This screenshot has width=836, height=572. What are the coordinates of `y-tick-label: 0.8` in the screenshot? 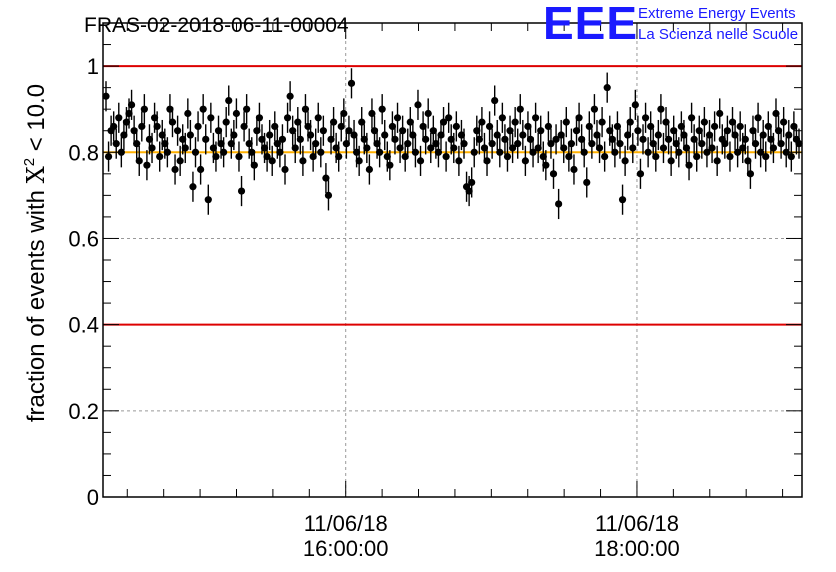 It's located at (83, 152).